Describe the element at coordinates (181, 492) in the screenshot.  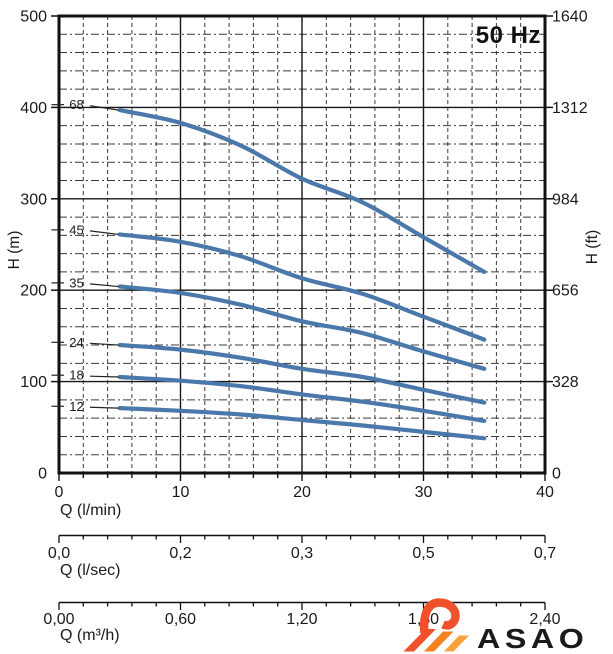
I see `x-tick-label: 10` at that location.